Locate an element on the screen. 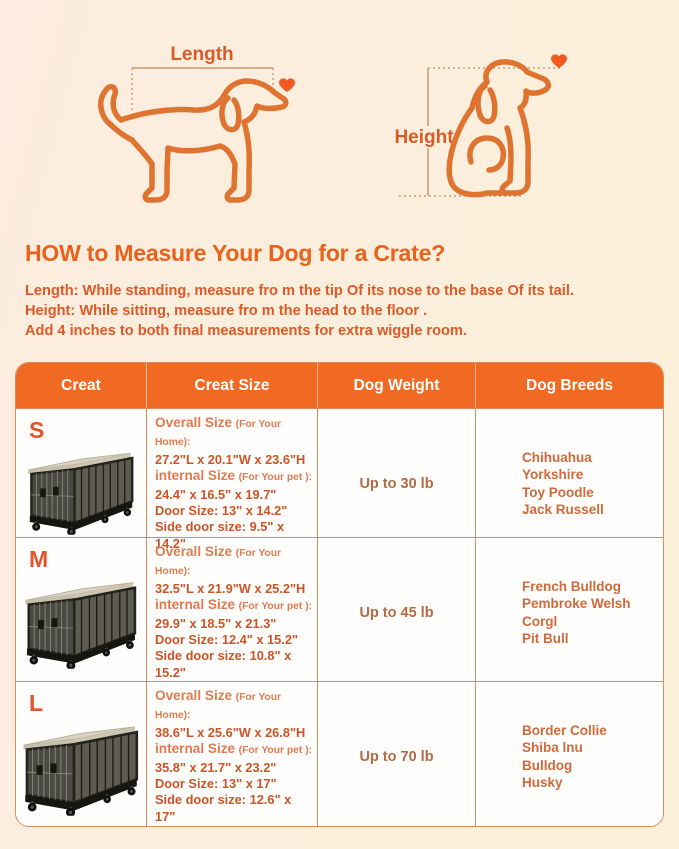  table-header-row: Creat Creat Size Dog Weight Dog Breeds is located at coordinates (339, 385).